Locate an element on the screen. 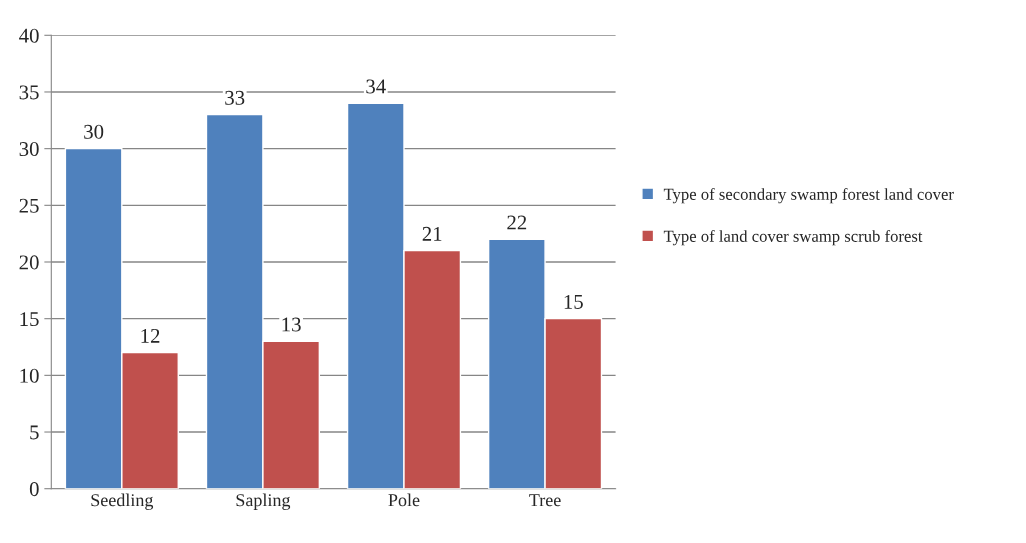 The image size is (1026, 543). y-tick-label: 35 is located at coordinates (29, 92).